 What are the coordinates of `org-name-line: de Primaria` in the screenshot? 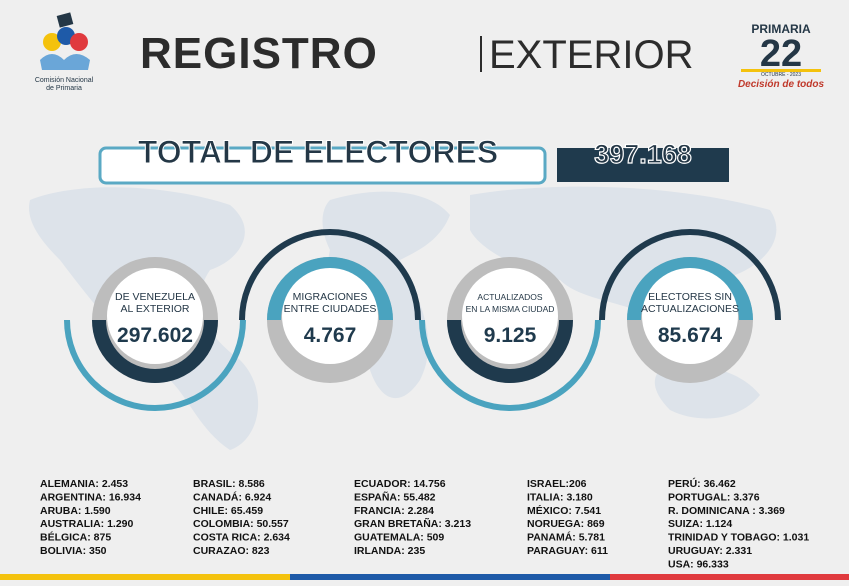 It's located at (64, 88).